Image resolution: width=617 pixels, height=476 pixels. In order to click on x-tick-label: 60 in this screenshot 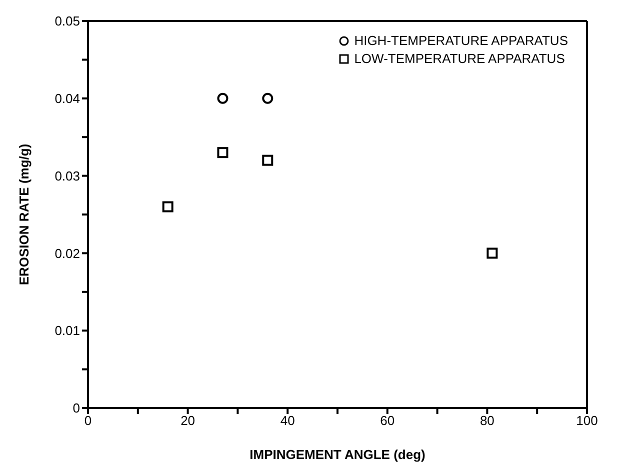, I will do `click(387, 420)`.